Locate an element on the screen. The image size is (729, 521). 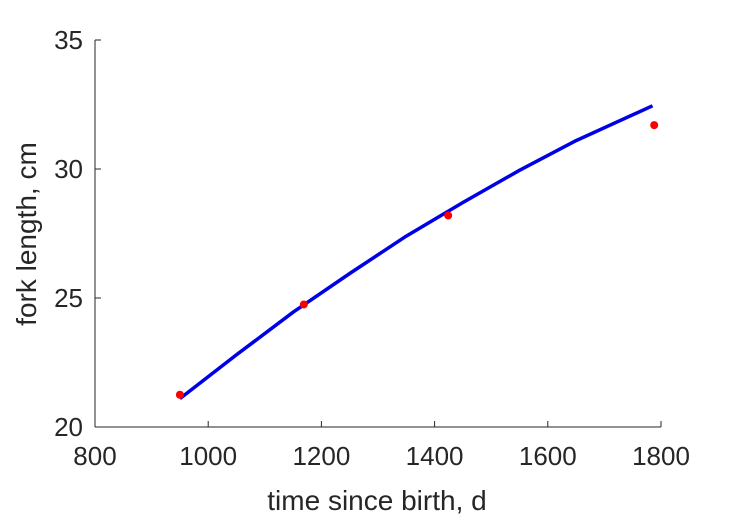
y-tick-label: 20 is located at coordinates (68, 427).